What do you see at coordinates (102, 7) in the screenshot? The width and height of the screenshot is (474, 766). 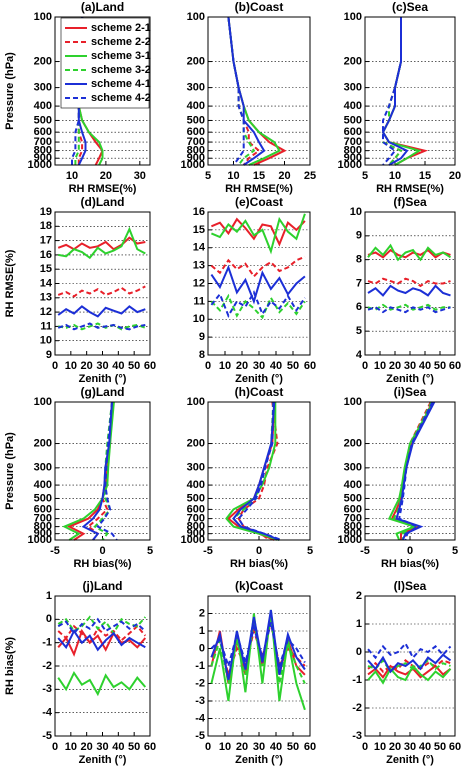 I see `panel-title: (a)Land` at bounding box center [102, 7].